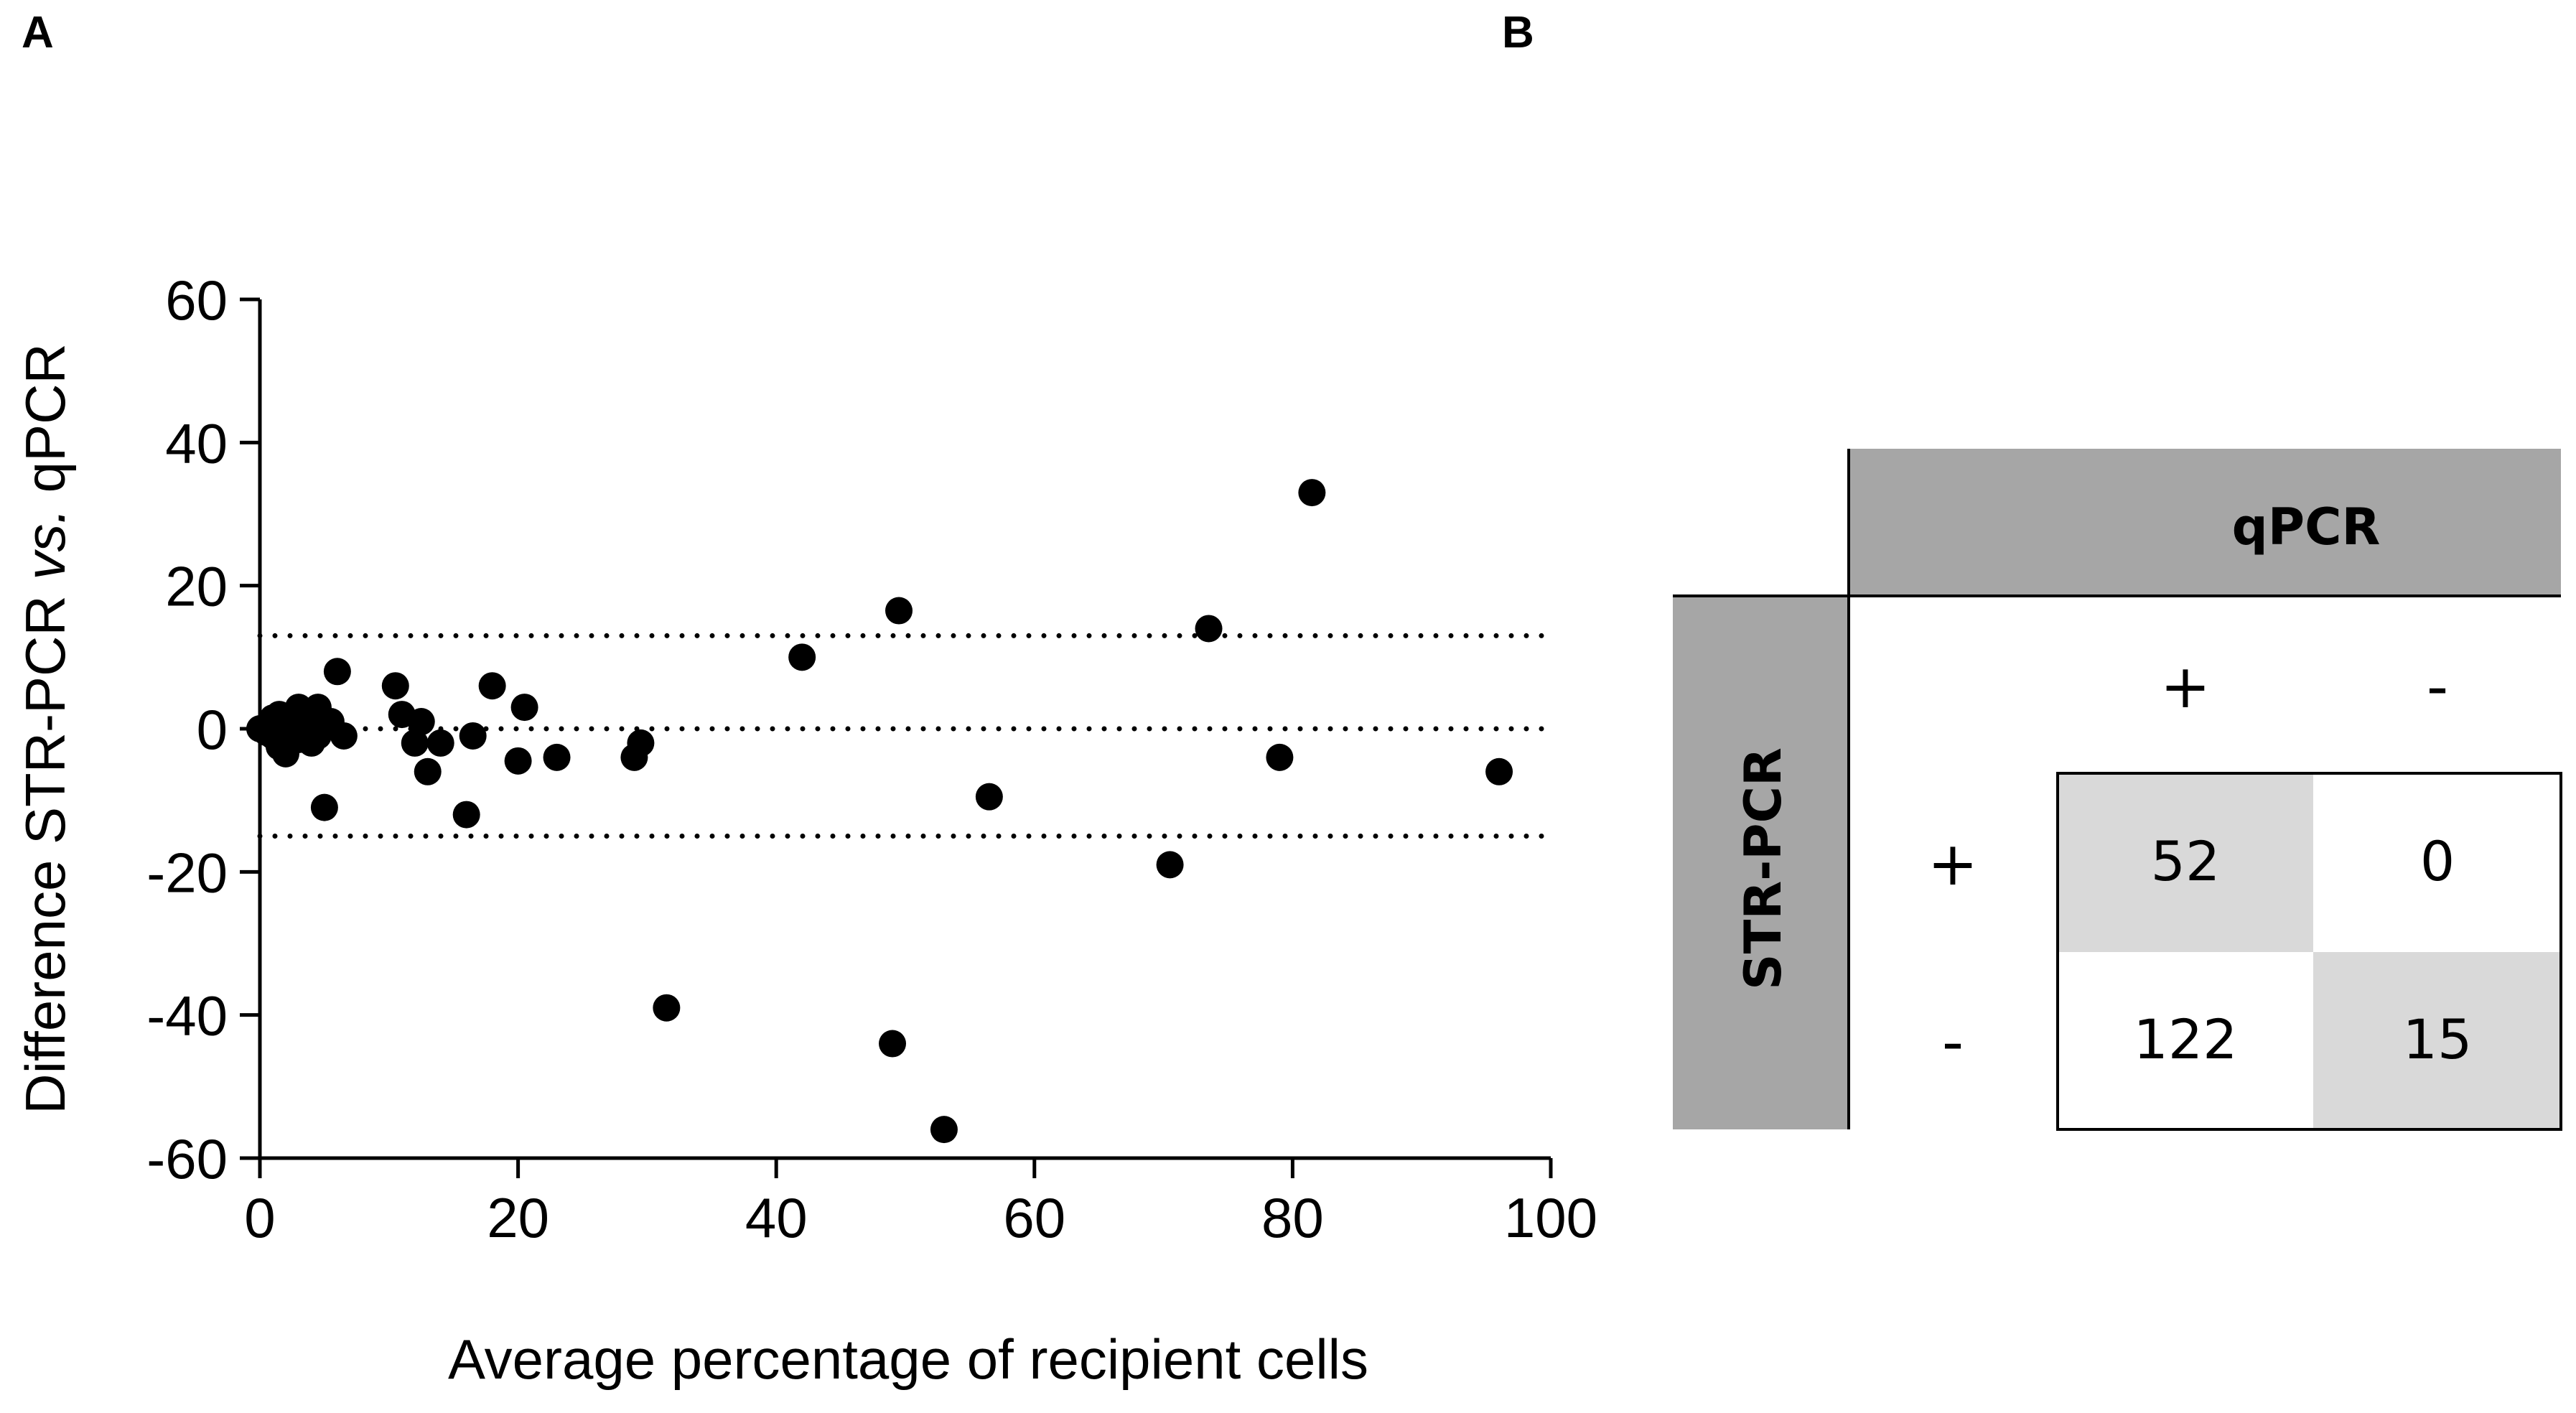  What do you see at coordinates (518, 1217) in the screenshot?
I see `x-tick-label: 20` at bounding box center [518, 1217].